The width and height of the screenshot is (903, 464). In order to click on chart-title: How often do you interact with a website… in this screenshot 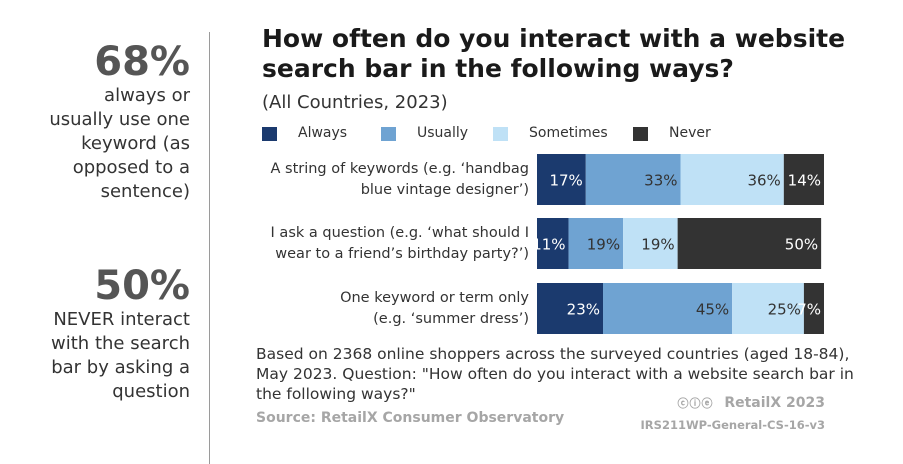, I will do `click(553, 54)`.